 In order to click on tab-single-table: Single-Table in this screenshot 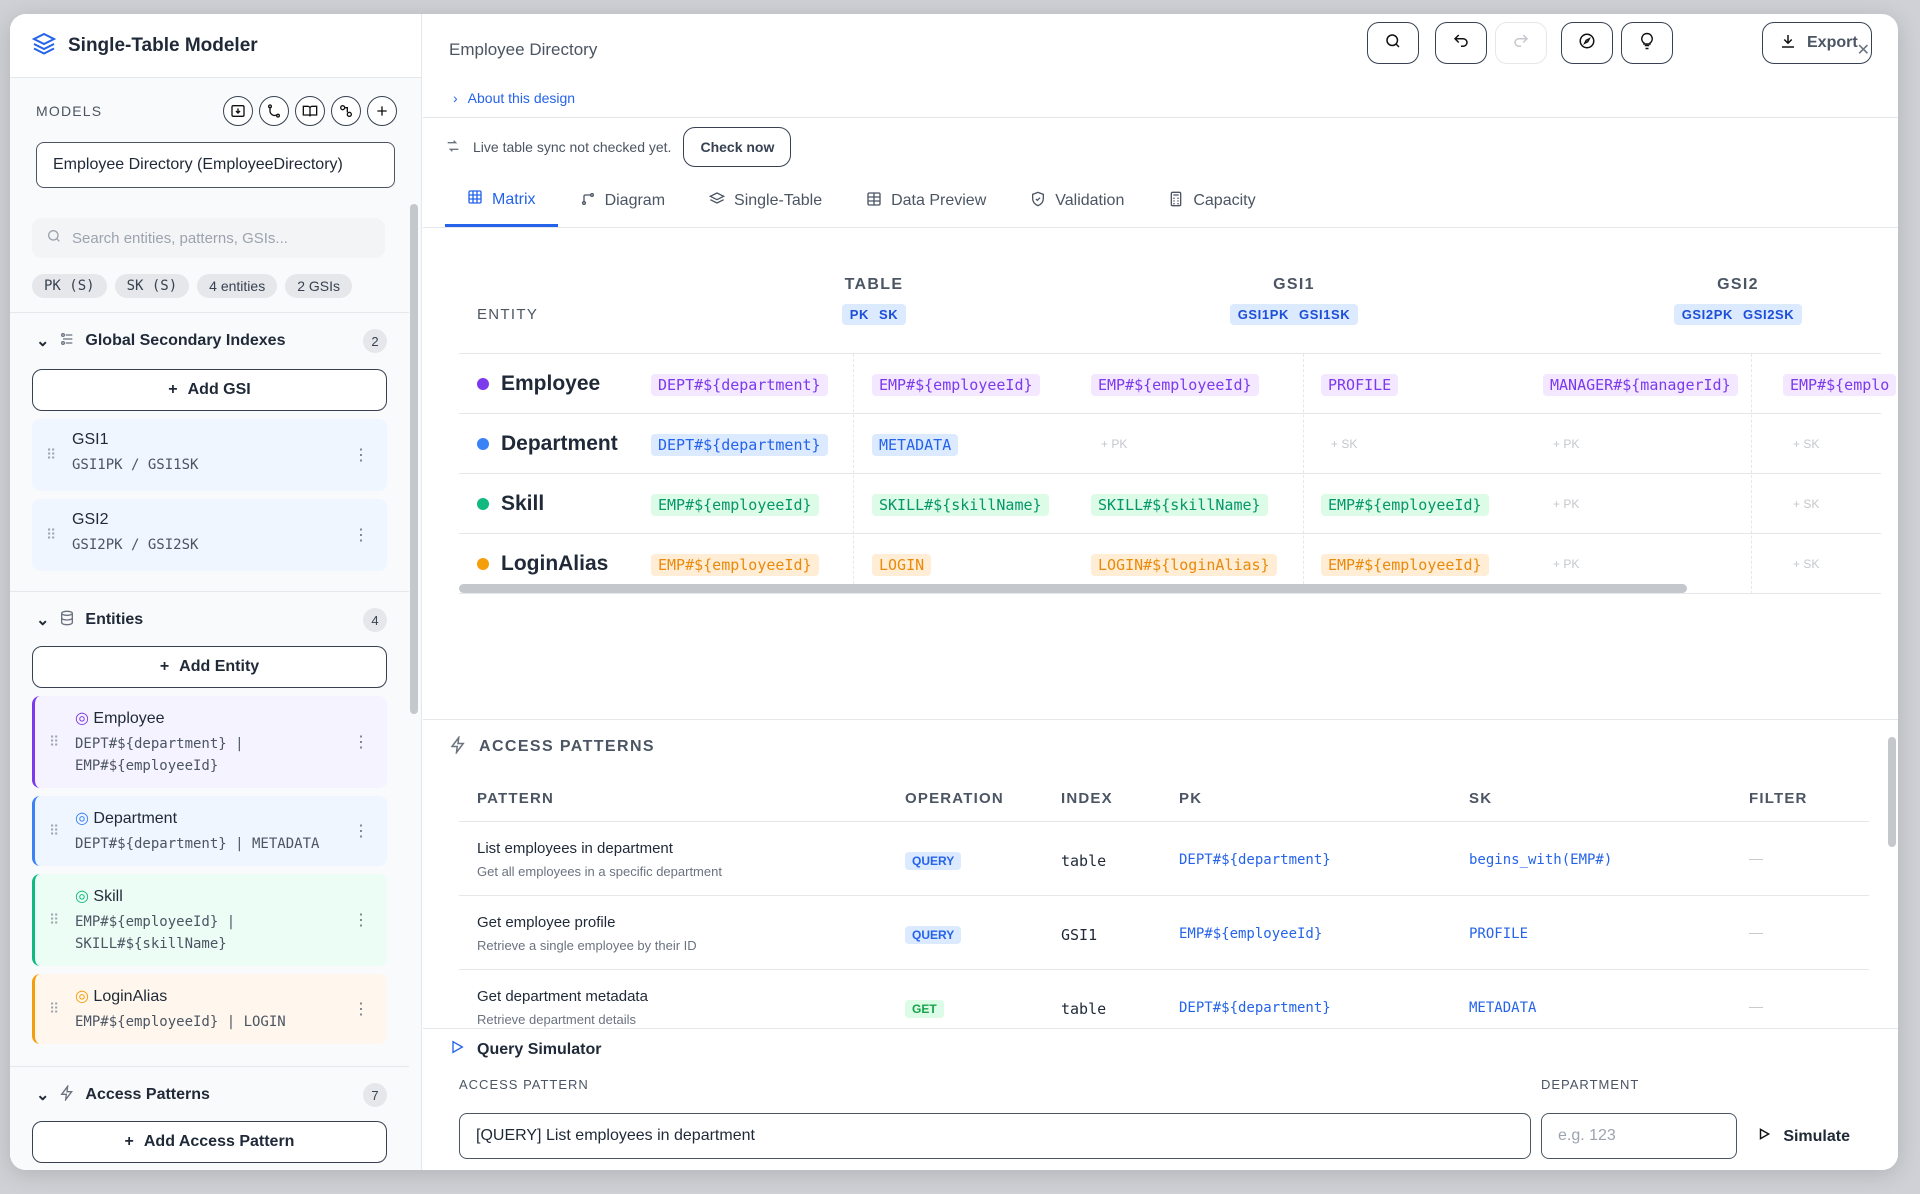, I will do `click(765, 201)`.